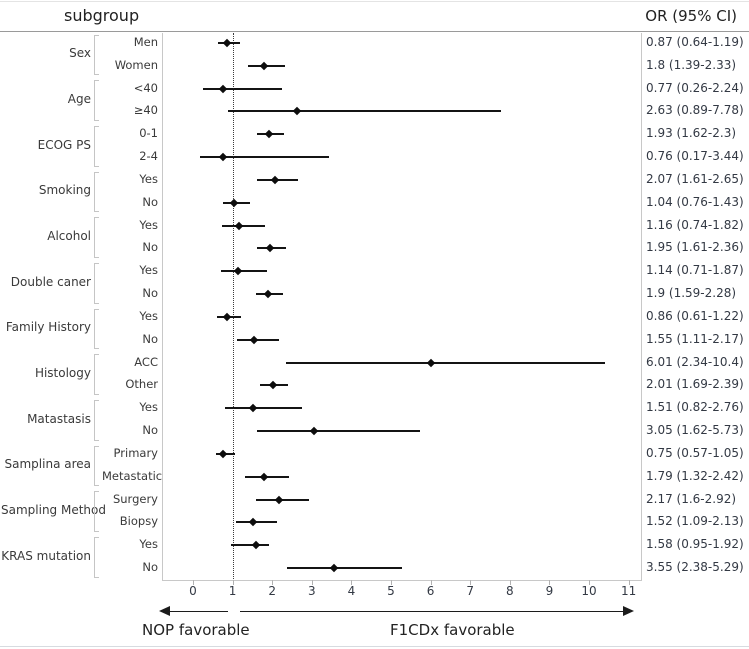  I want to click on row-label: Women, so click(136, 64).